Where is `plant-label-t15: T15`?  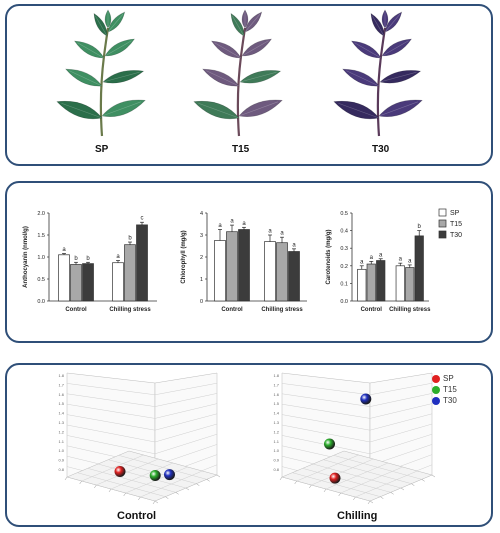
plant-label-t15: T15 is located at coordinates (241, 149).